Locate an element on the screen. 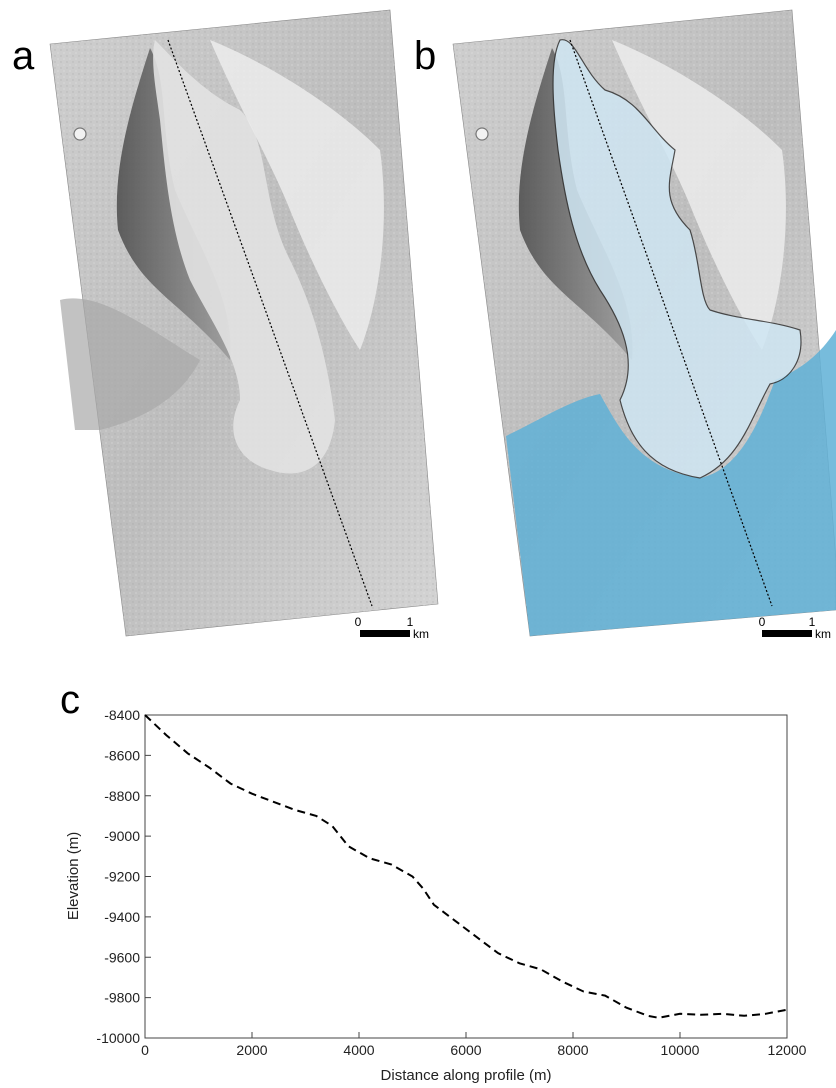  y-tick-label: -9200 is located at coordinates (122, 877).